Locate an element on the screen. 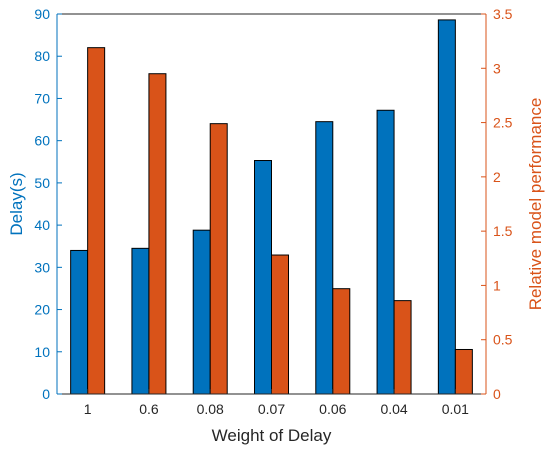 This screenshot has width=550, height=451. y-tick-label-right: 1.5 is located at coordinates (503, 231).